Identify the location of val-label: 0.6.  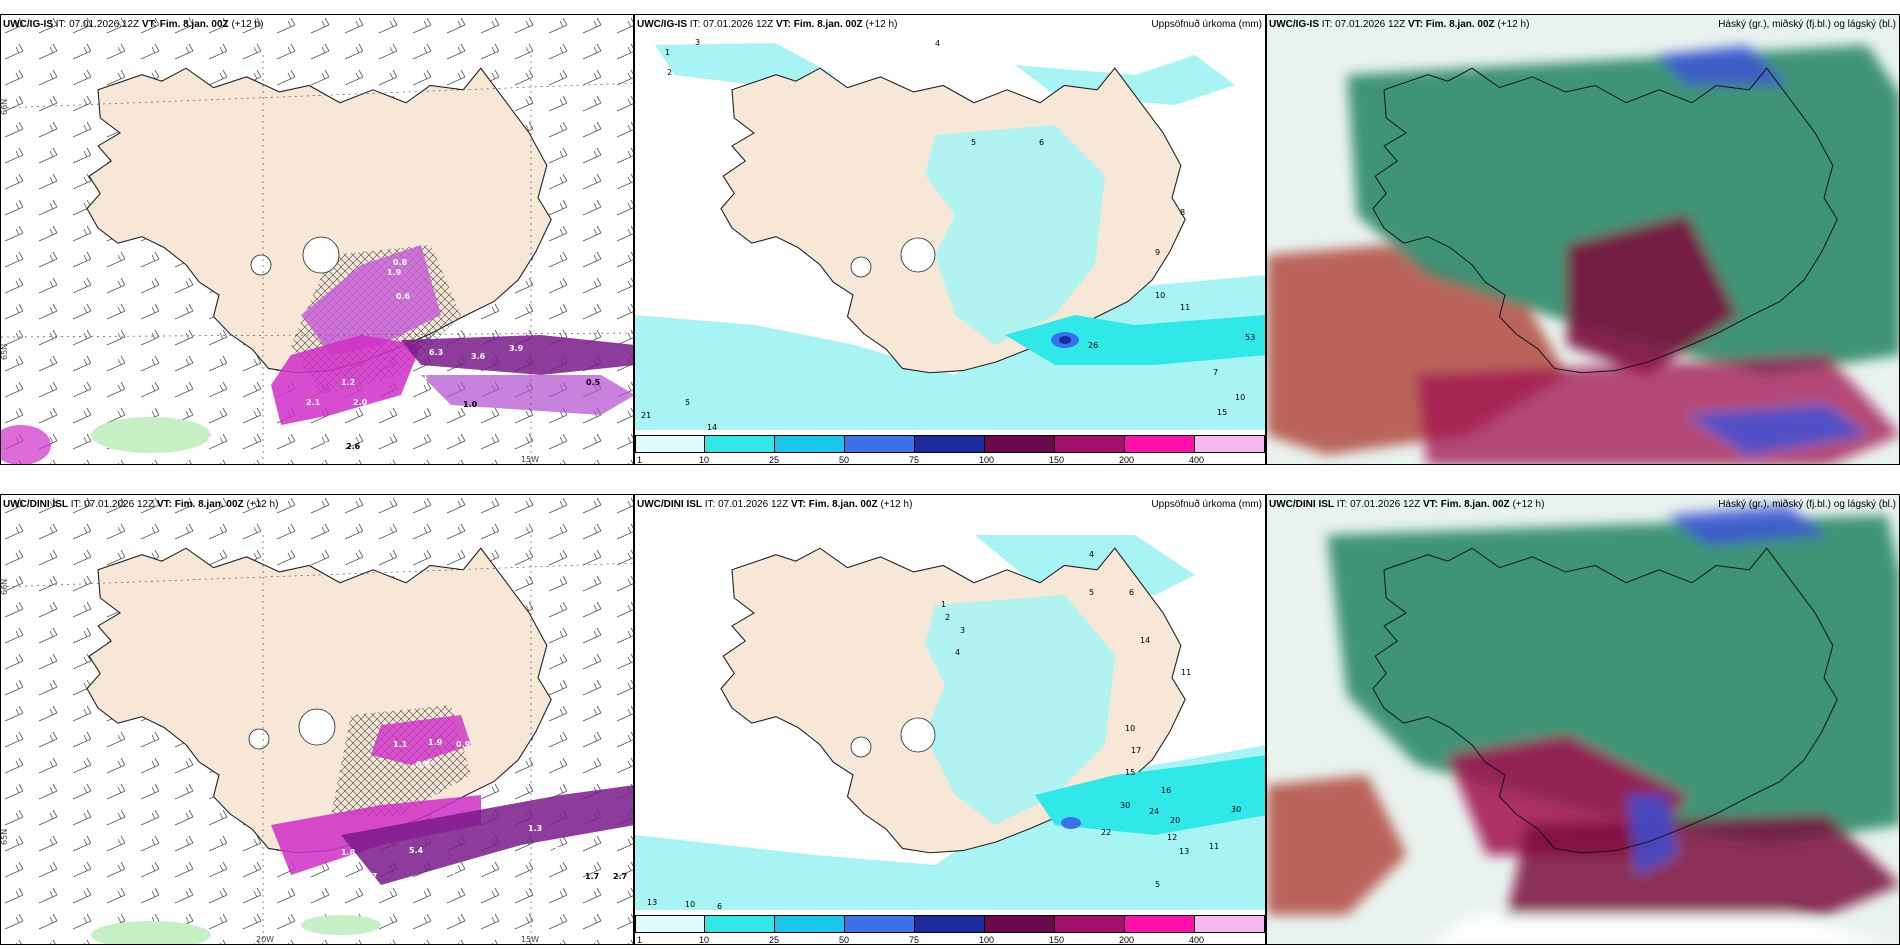
(403, 296).